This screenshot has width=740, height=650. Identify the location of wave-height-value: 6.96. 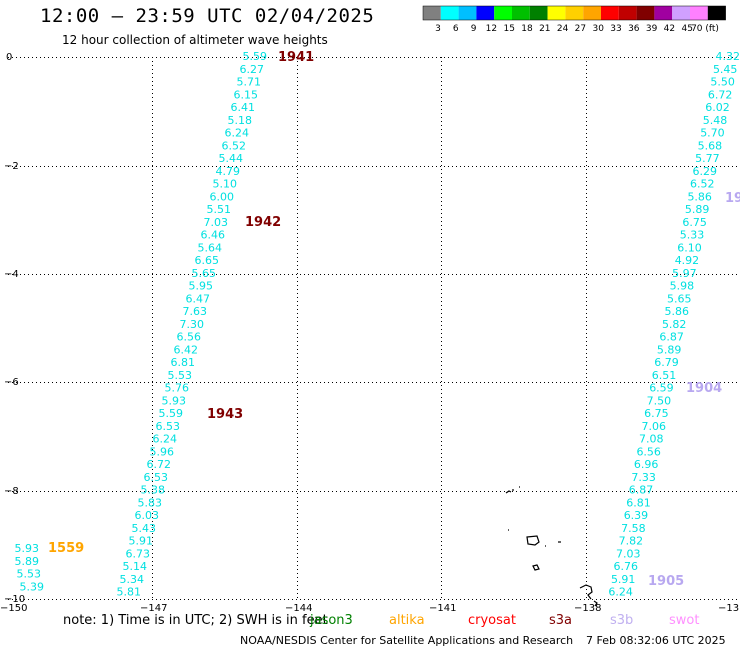
(646, 464).